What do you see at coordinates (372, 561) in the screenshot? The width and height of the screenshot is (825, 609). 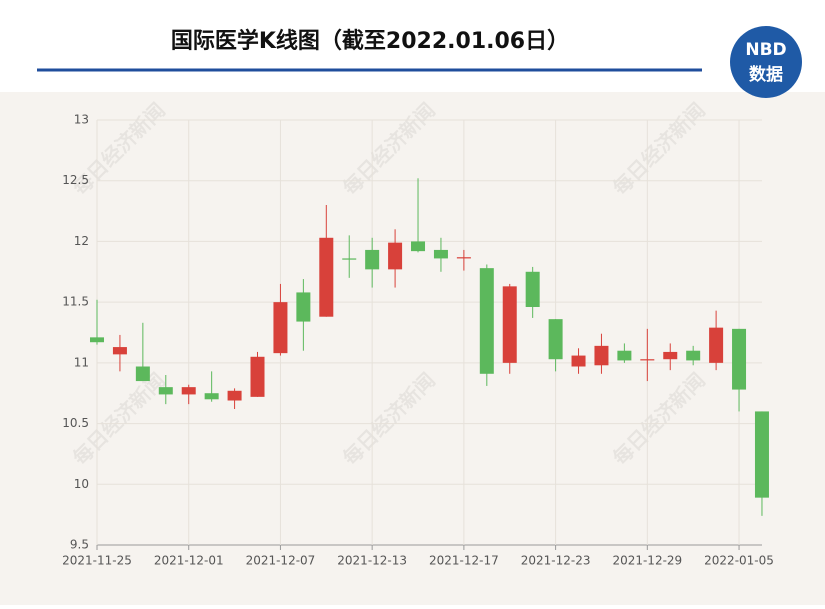 I see `x-tick-label: 2021-12-13` at bounding box center [372, 561].